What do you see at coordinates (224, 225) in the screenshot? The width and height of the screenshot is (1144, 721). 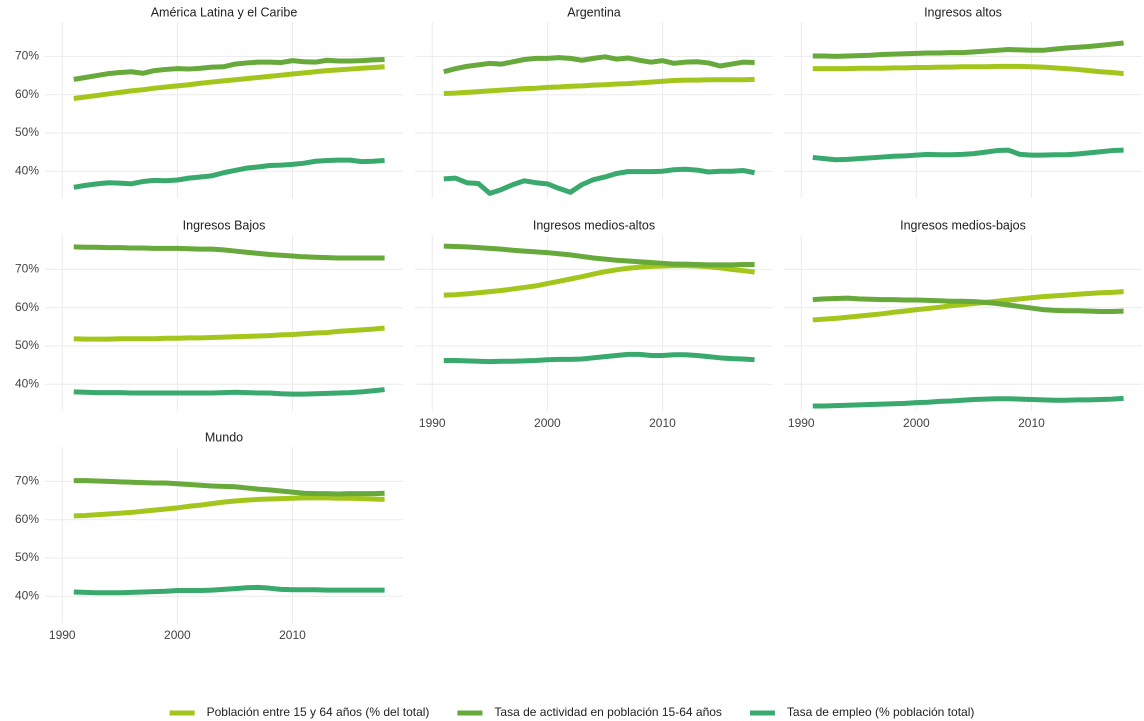 I see `panel-title: Ingresos Bajos` at bounding box center [224, 225].